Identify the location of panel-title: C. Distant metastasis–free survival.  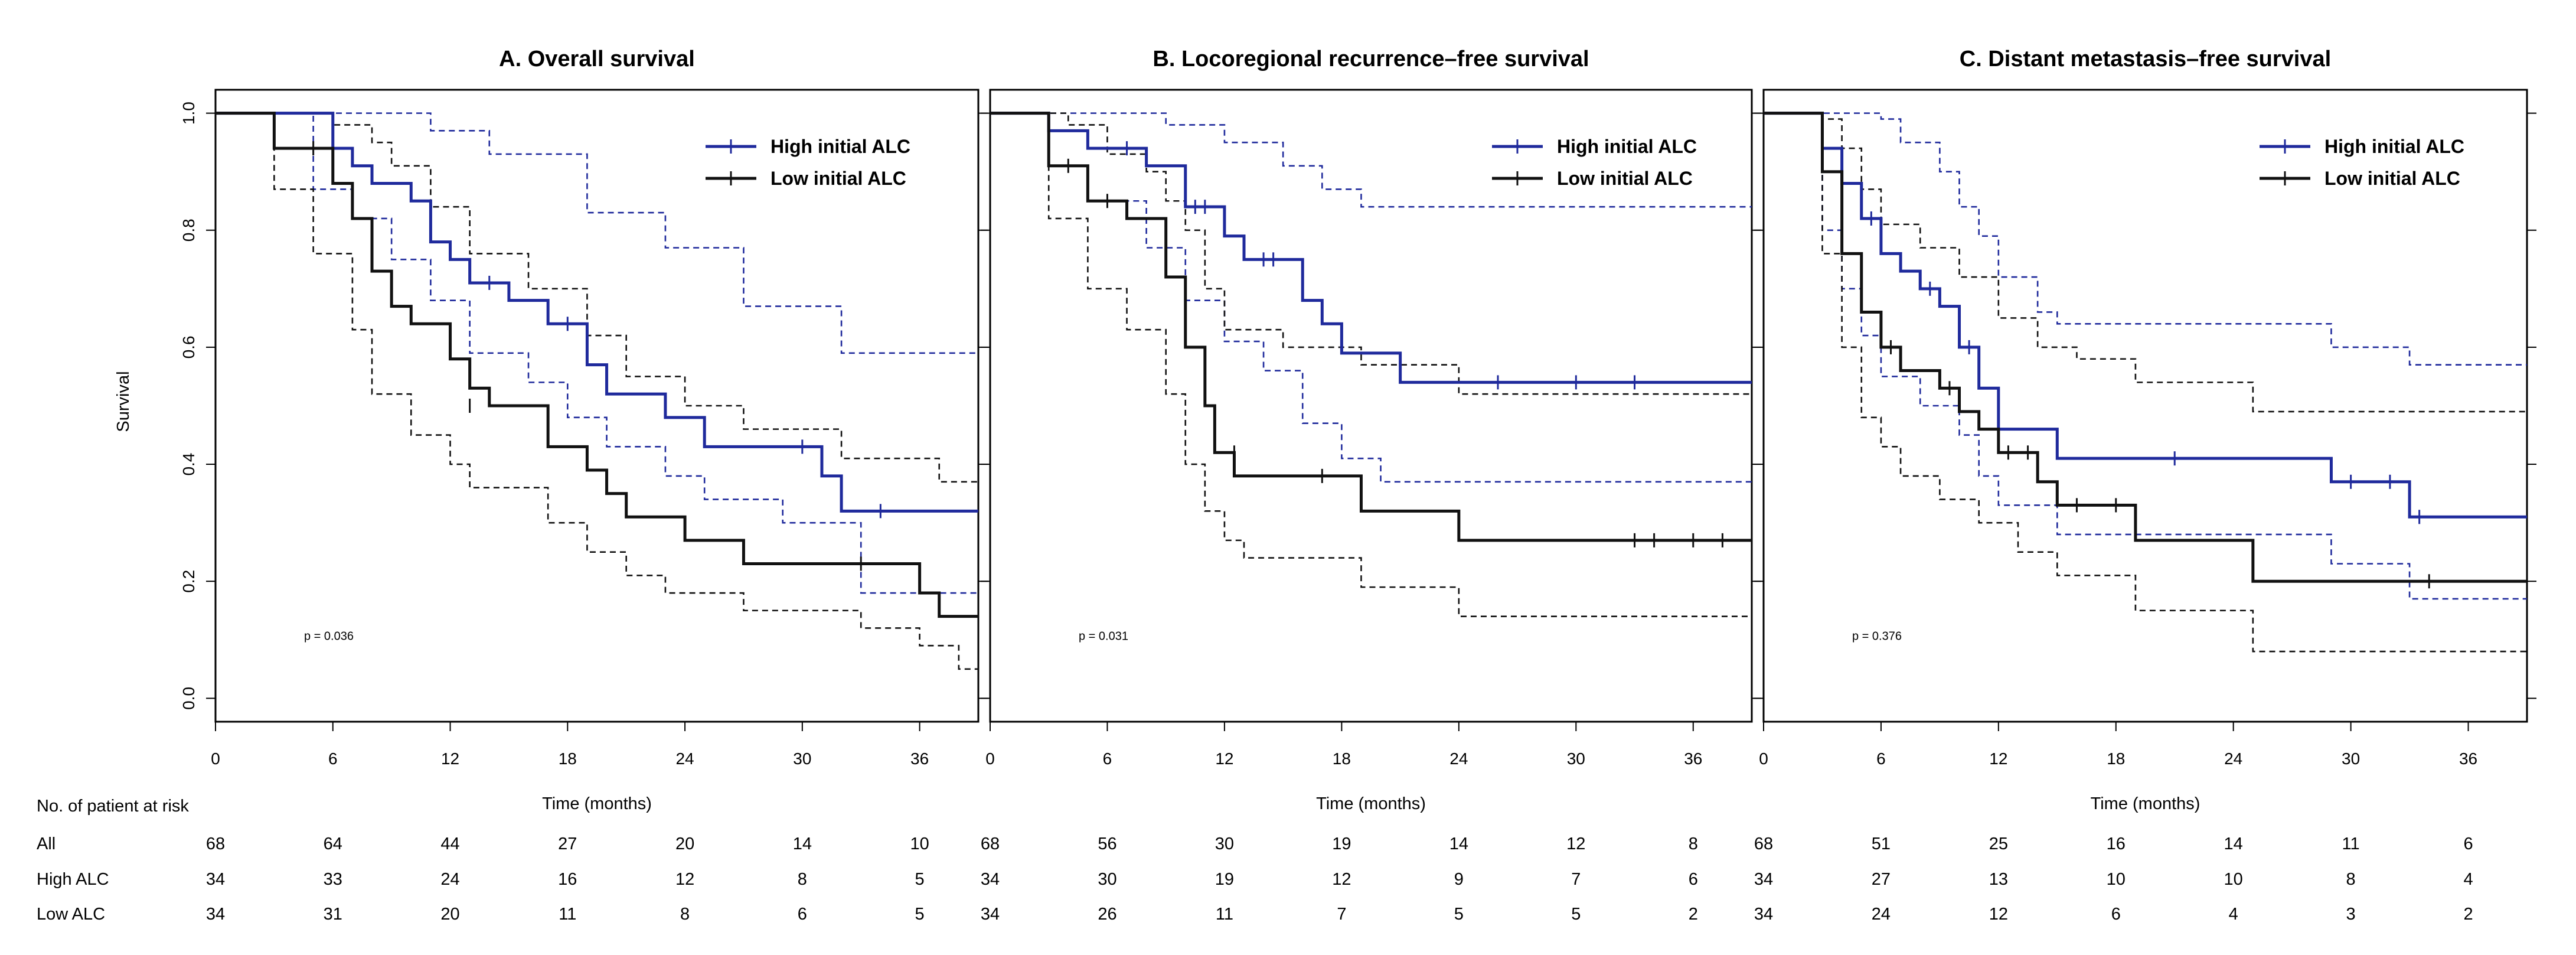
(2145, 59).